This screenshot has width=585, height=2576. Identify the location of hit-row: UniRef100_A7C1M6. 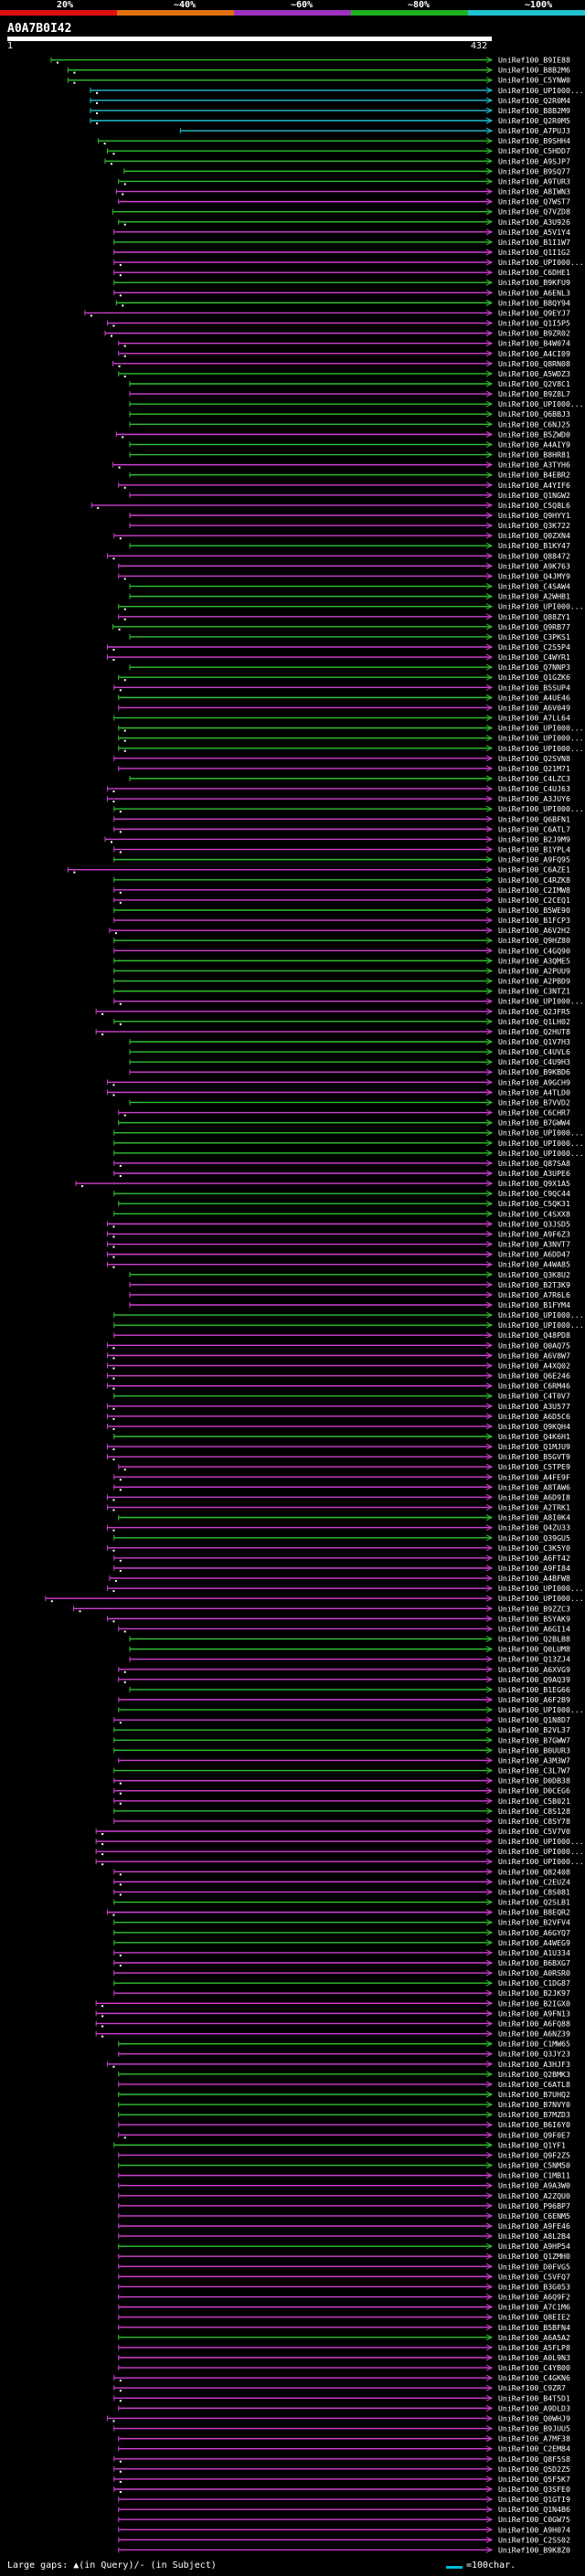
(344, 2307).